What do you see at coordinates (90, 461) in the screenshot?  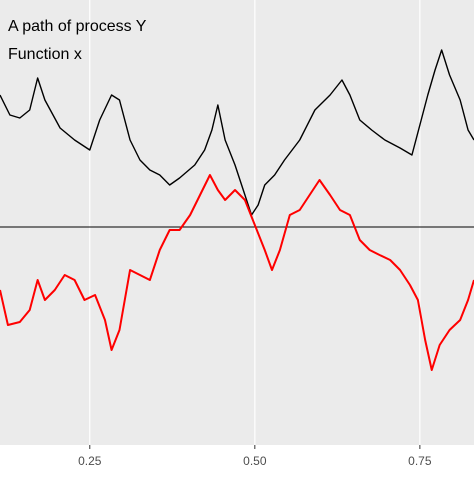 I see `x-tick-label: 0.25` at bounding box center [90, 461].